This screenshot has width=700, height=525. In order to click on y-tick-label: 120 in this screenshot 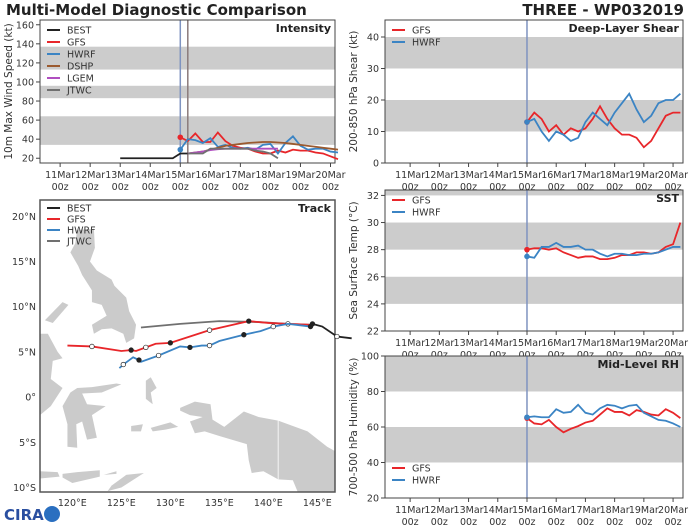, I will do `click(25, 63)`.